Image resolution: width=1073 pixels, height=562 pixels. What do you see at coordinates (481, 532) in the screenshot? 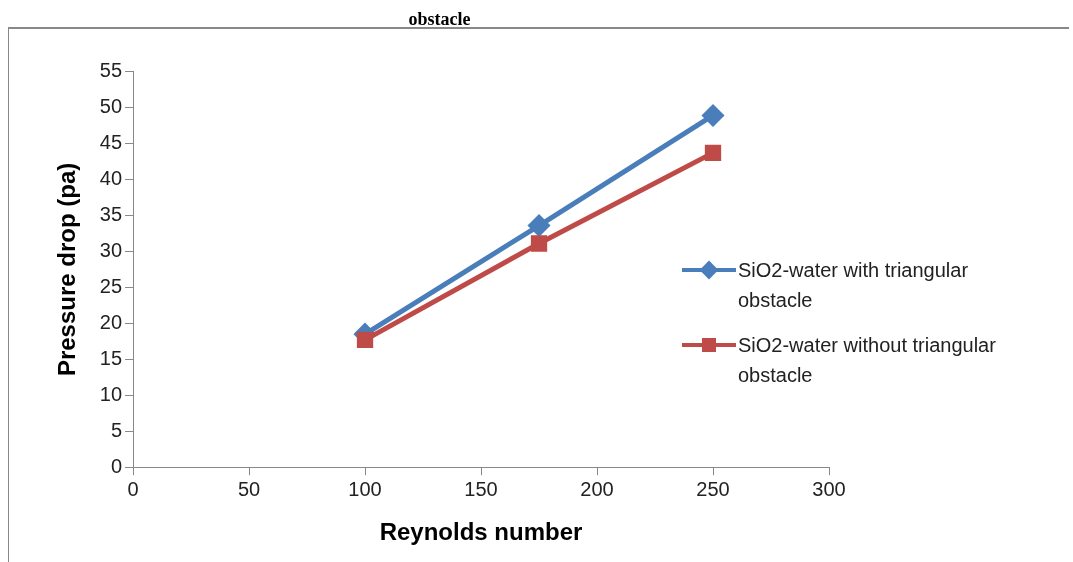
I see `x-axis-title: Reynolds number` at bounding box center [481, 532].